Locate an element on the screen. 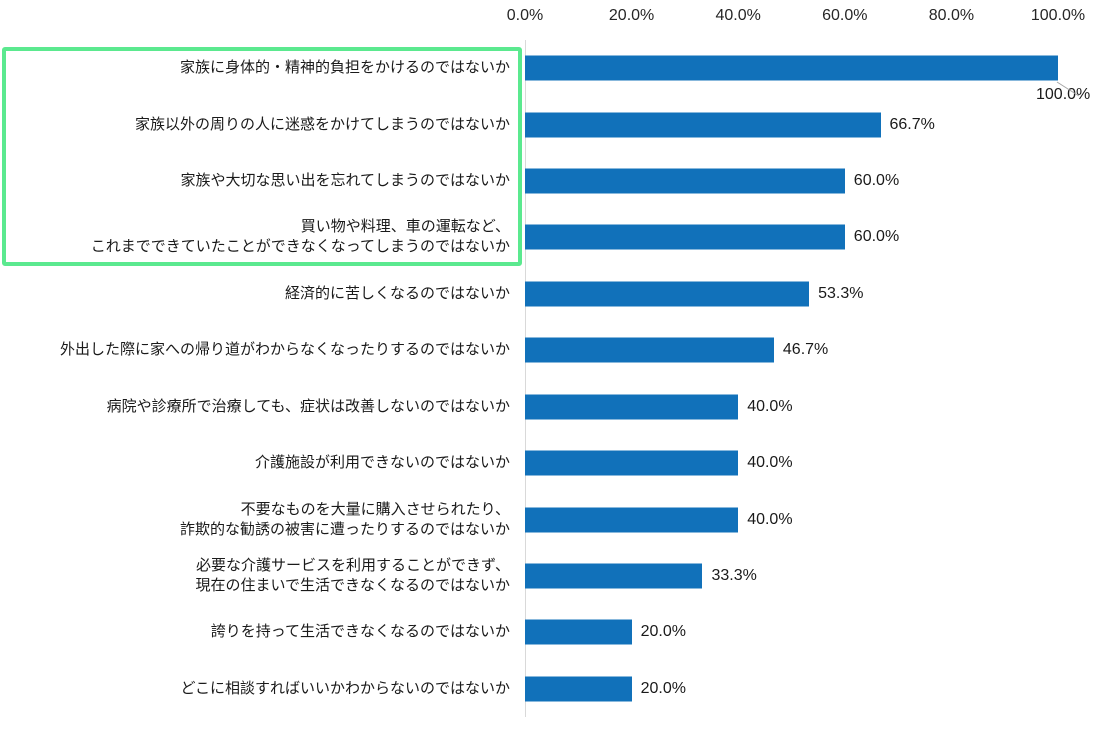  chart-row: 家族や大切な思い出を忘れてしまうのではないか 60.0% is located at coordinates (552, 181).